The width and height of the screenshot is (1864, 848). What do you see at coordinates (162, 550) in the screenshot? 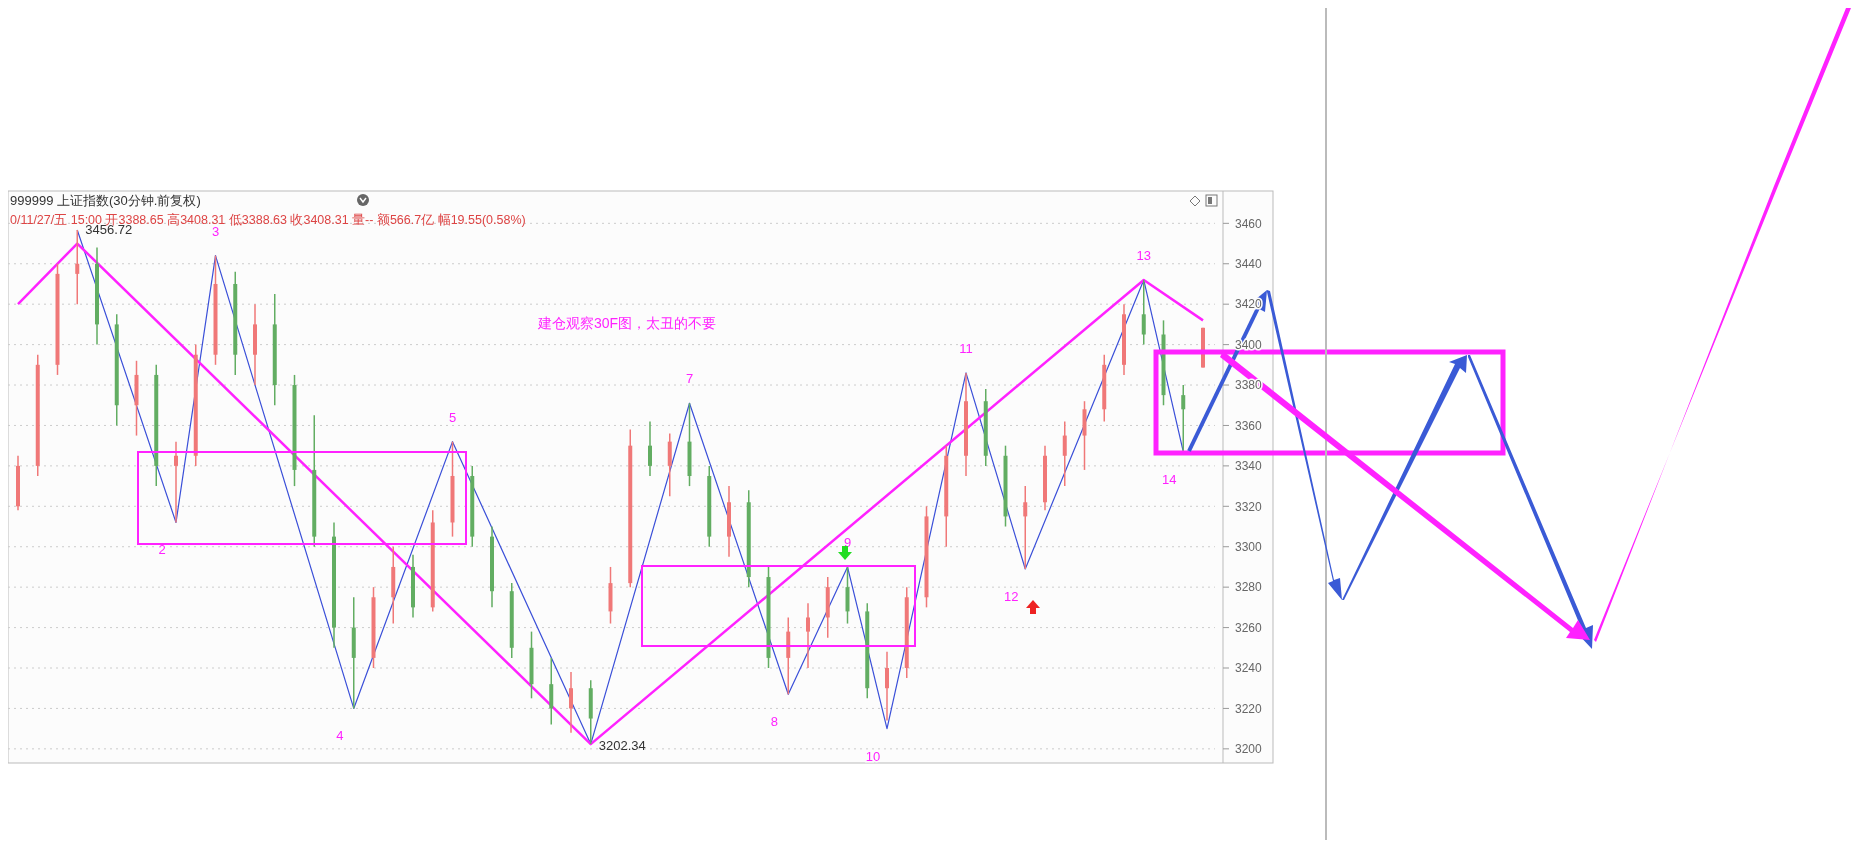
I see `annotation: 2` at bounding box center [162, 550].